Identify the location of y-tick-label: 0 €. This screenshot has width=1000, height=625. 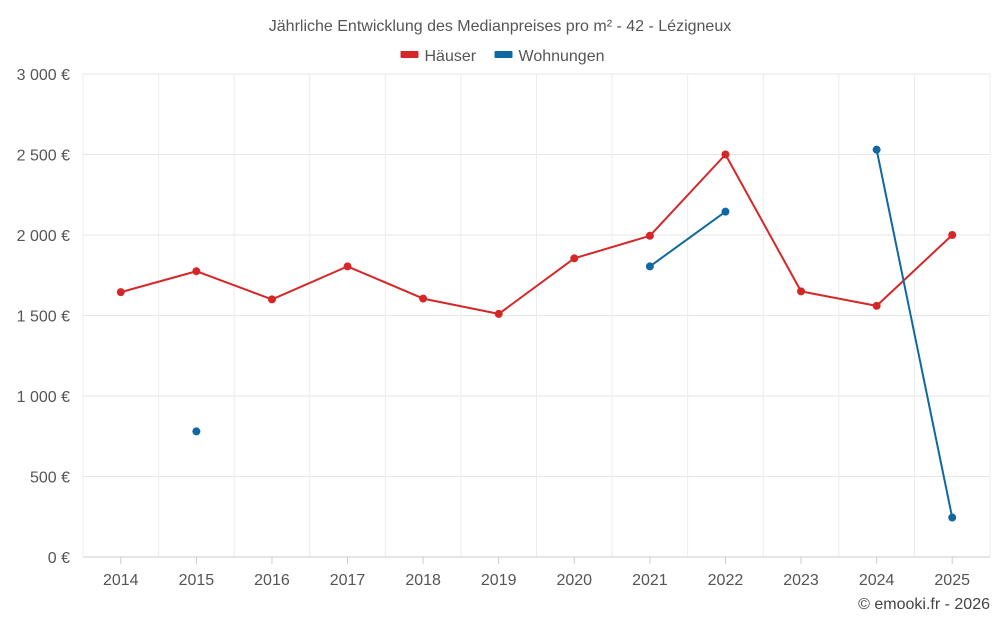
(59, 558).